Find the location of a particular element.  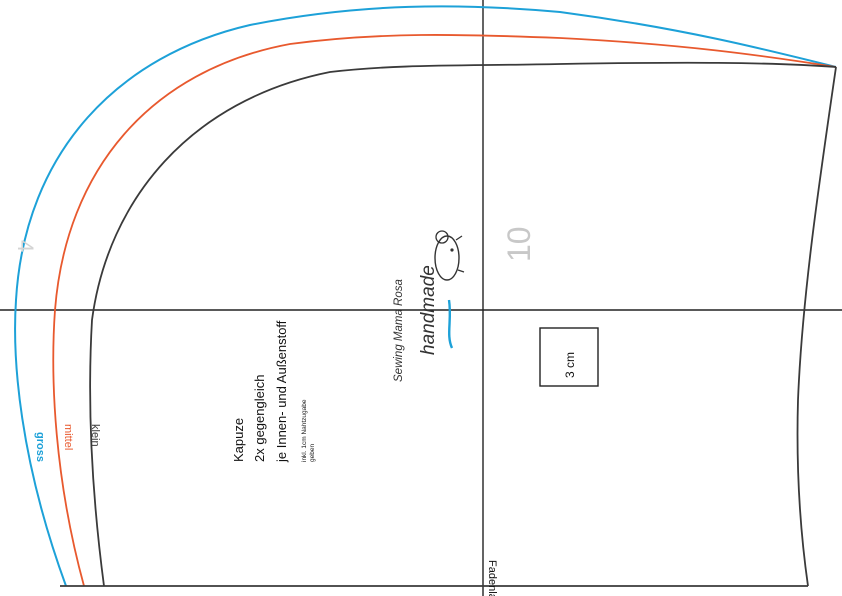

size-label-gross: gross is located at coordinates (40, 447).